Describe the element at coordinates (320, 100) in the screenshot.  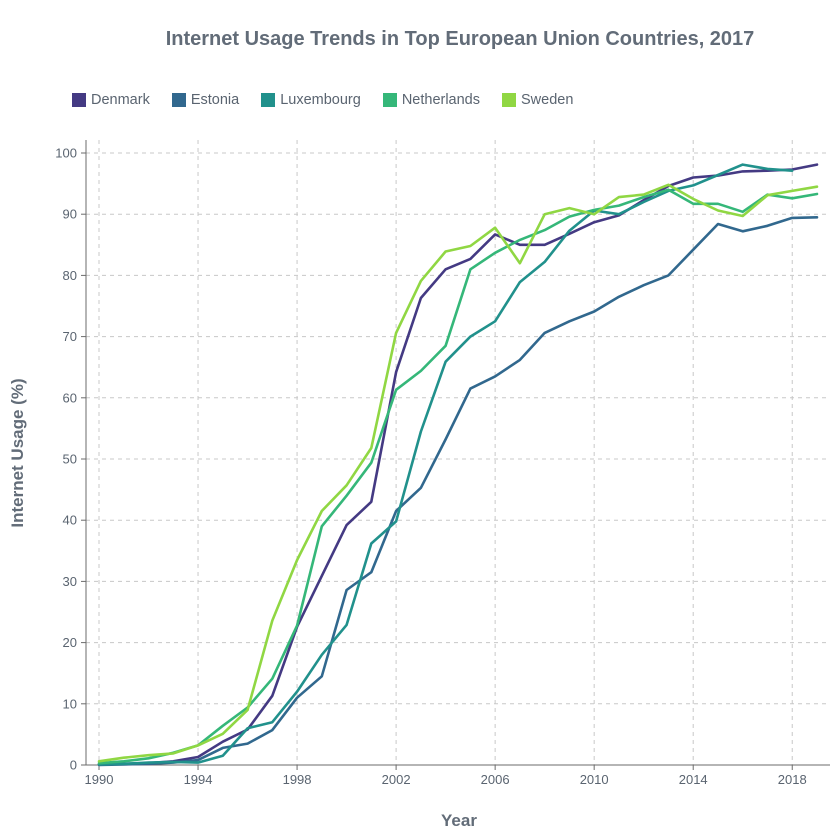
I see `legend-label: Luxembourg` at that location.